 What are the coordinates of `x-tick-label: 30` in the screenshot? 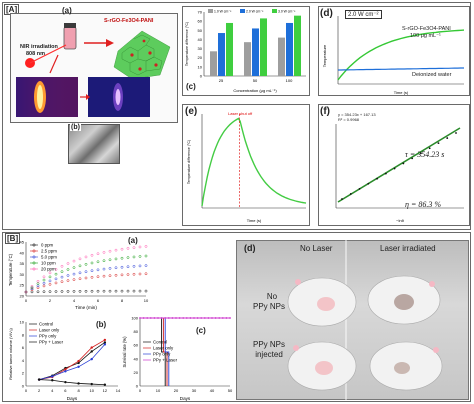 It's located at (194, 390).